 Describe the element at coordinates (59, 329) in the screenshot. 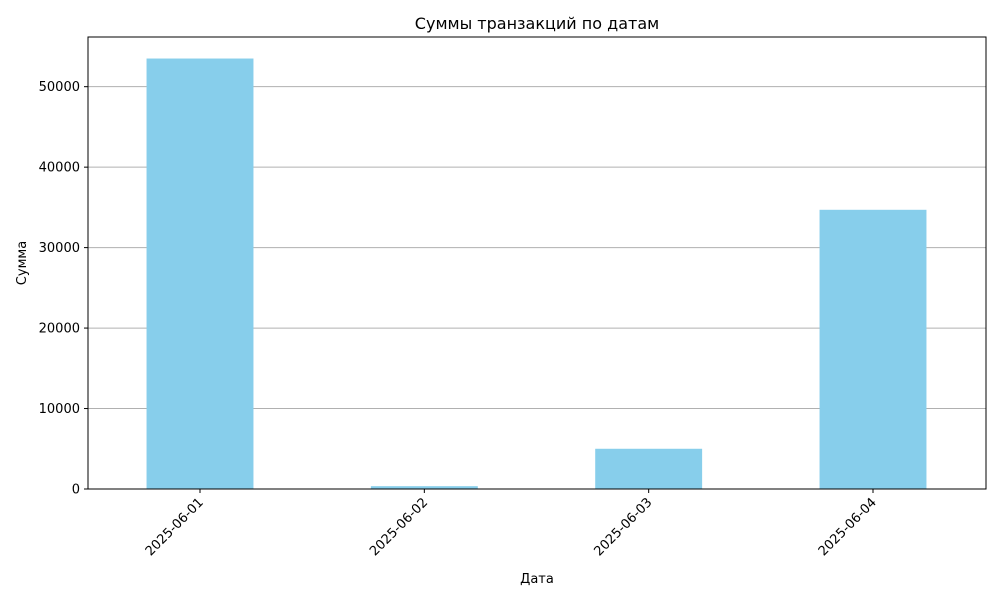

I see `y-tick-label: 20000` at that location.